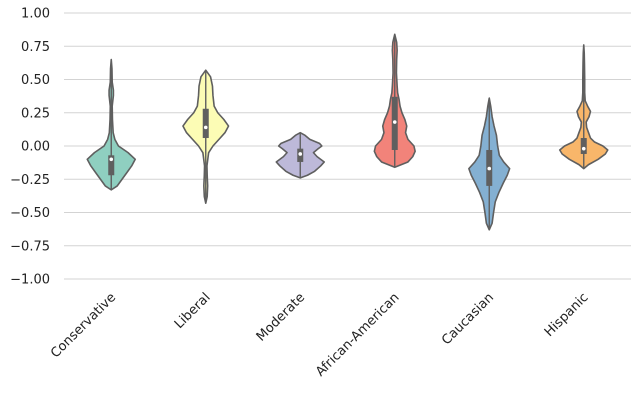 Image resolution: width=631 pixels, height=394 pixels. What do you see at coordinates (567, 315) in the screenshot?
I see `x-tick-label: Hispanic` at bounding box center [567, 315].